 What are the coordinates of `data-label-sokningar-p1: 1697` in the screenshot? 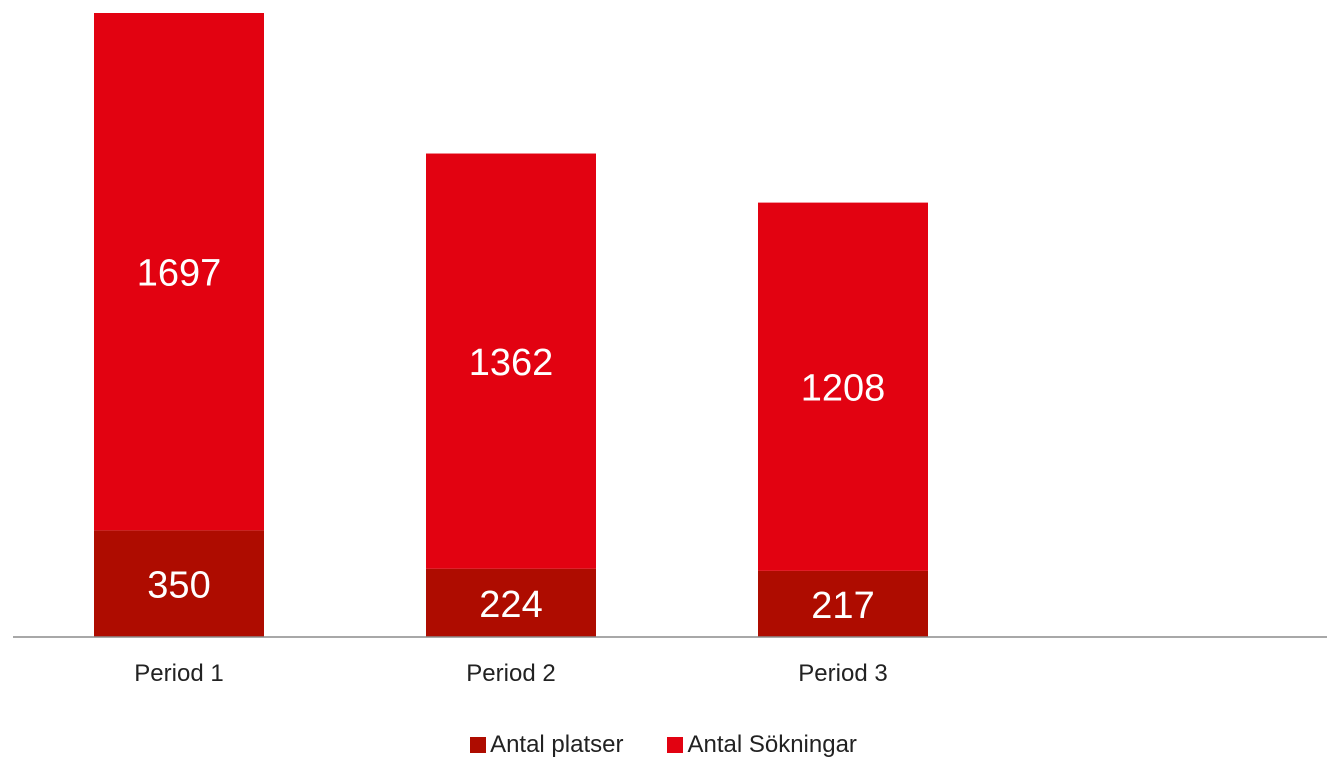 It's located at (179, 274).